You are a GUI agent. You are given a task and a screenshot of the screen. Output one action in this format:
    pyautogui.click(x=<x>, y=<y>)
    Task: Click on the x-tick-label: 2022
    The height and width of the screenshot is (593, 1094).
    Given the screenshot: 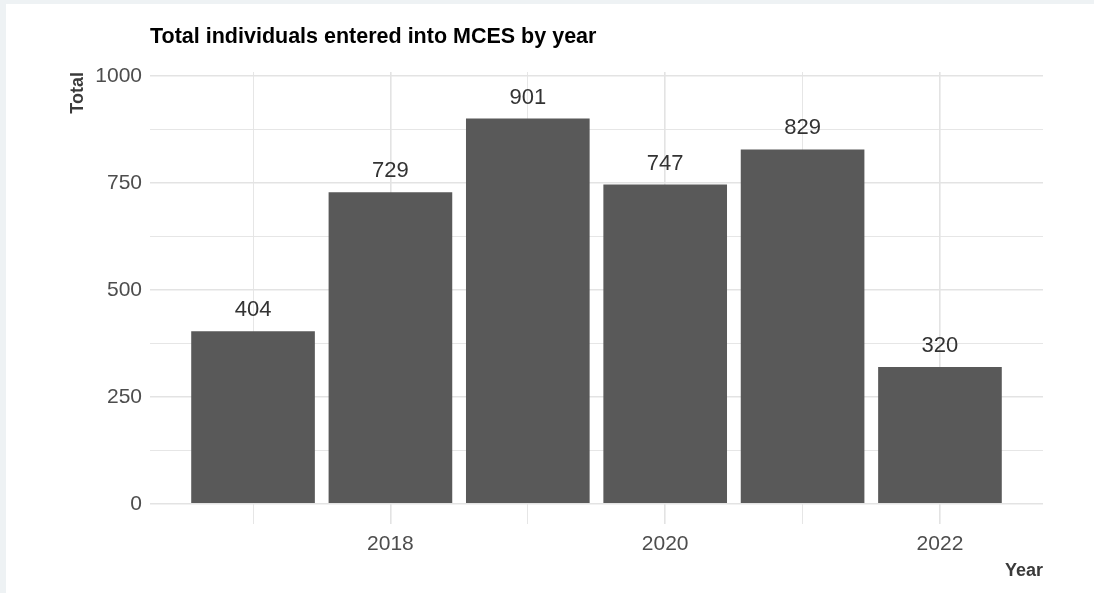 What is the action you would take?
    pyautogui.click(x=940, y=543)
    